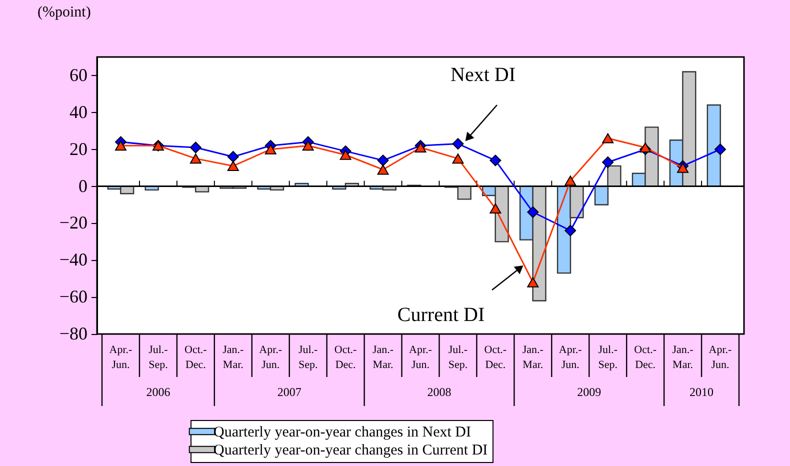 This screenshot has width=790, height=466. What do you see at coordinates (73, 222) in the screenshot?
I see `y-tick-label: −20` at bounding box center [73, 222].